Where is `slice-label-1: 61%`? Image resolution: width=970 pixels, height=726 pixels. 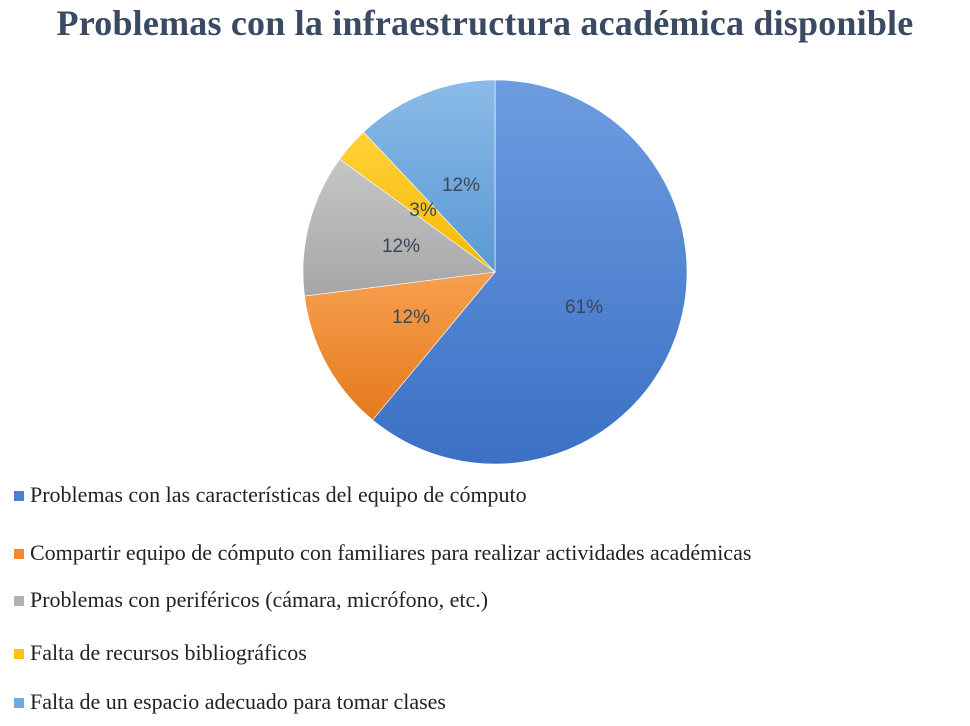 slice-label-1: 61% is located at coordinates (584, 307).